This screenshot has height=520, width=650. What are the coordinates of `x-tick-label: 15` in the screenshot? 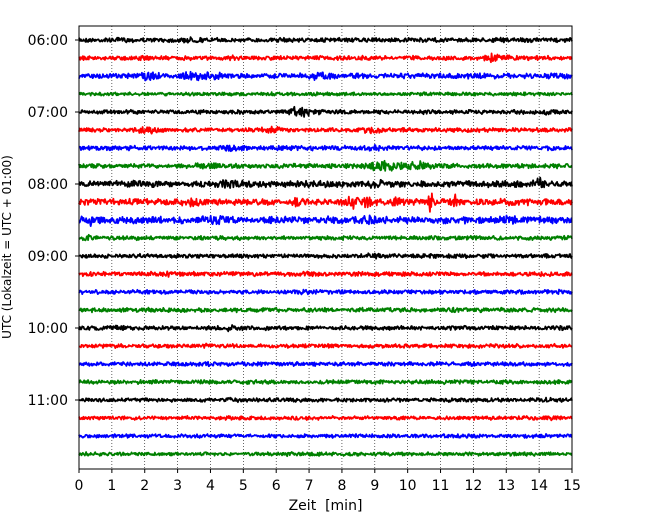 It's located at (572, 486).